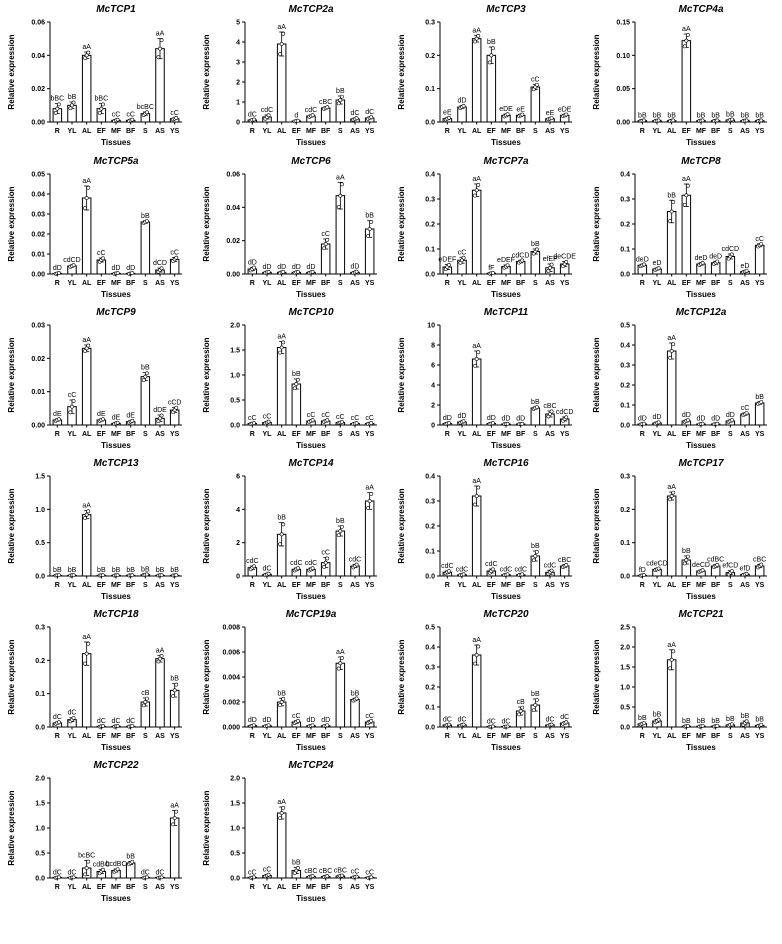 Image resolution: width=782 pixels, height=944 pixels. What do you see at coordinates (310, 312) in the screenshot?
I see `chart-title: McTCP10` at bounding box center [310, 312].